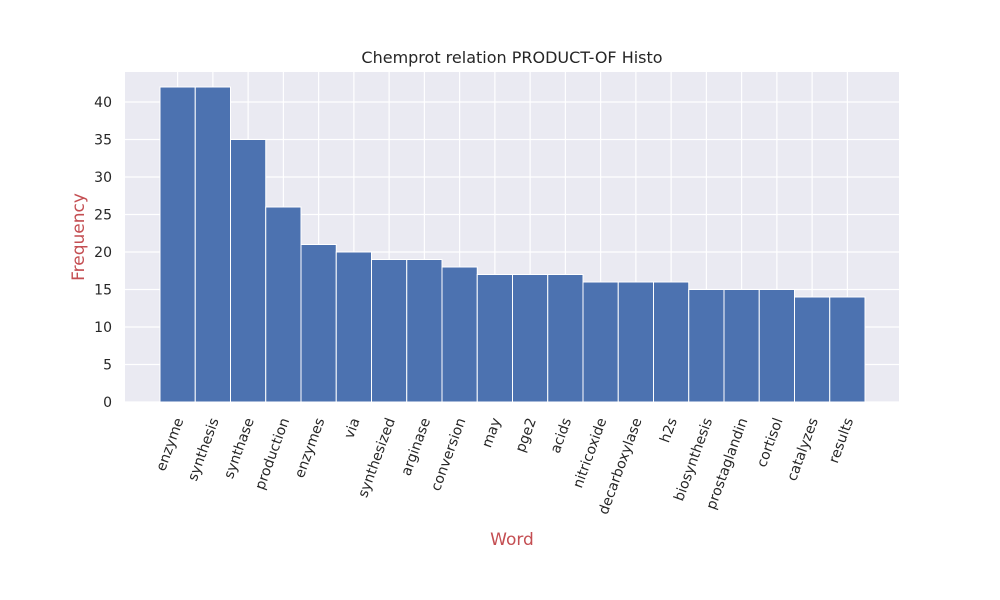 The width and height of the screenshot is (1000, 600). I want to click on bar-pge2, so click(530, 338).